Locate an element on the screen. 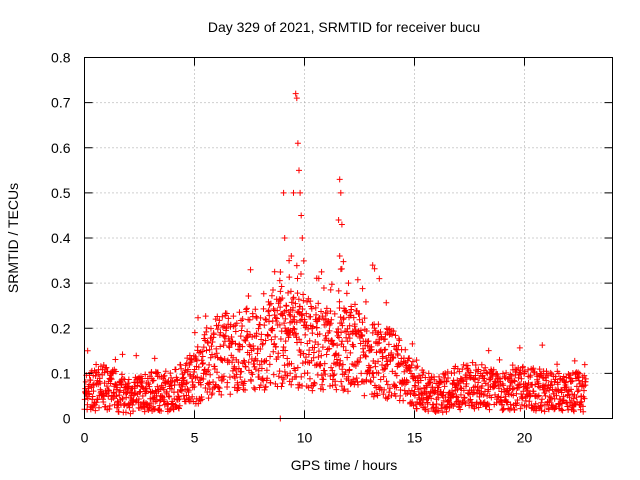 This screenshot has height=480, width=640. y-tick-label: 0.4 is located at coordinates (61, 238).